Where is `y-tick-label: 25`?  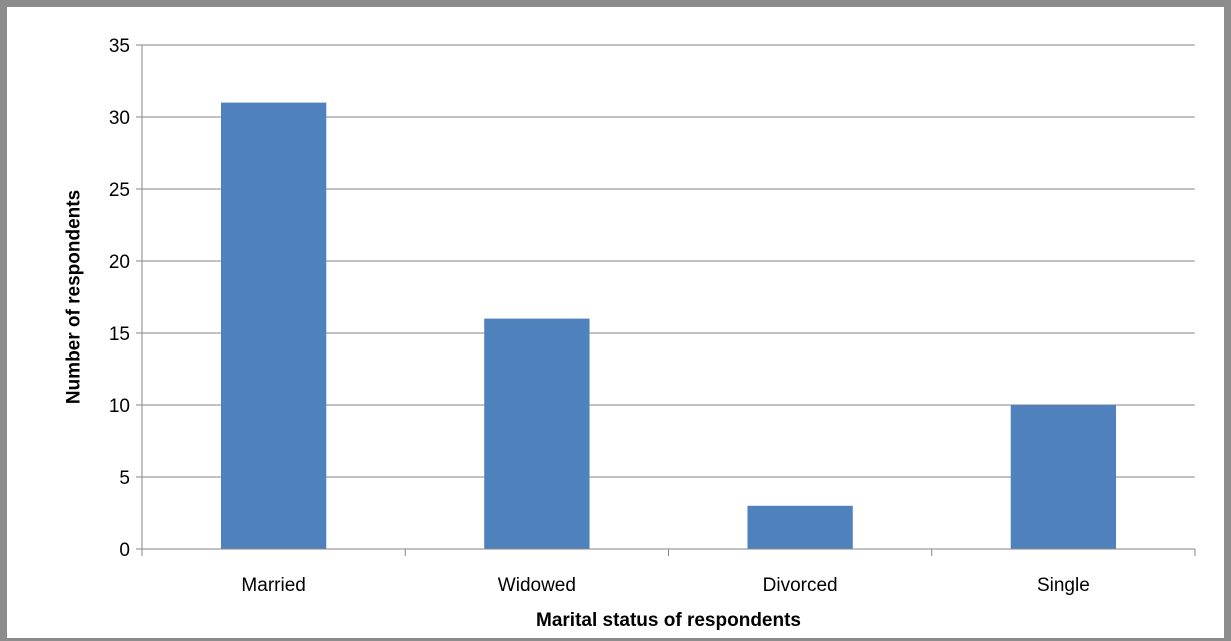 y-tick-label: 25 is located at coordinates (119, 190).